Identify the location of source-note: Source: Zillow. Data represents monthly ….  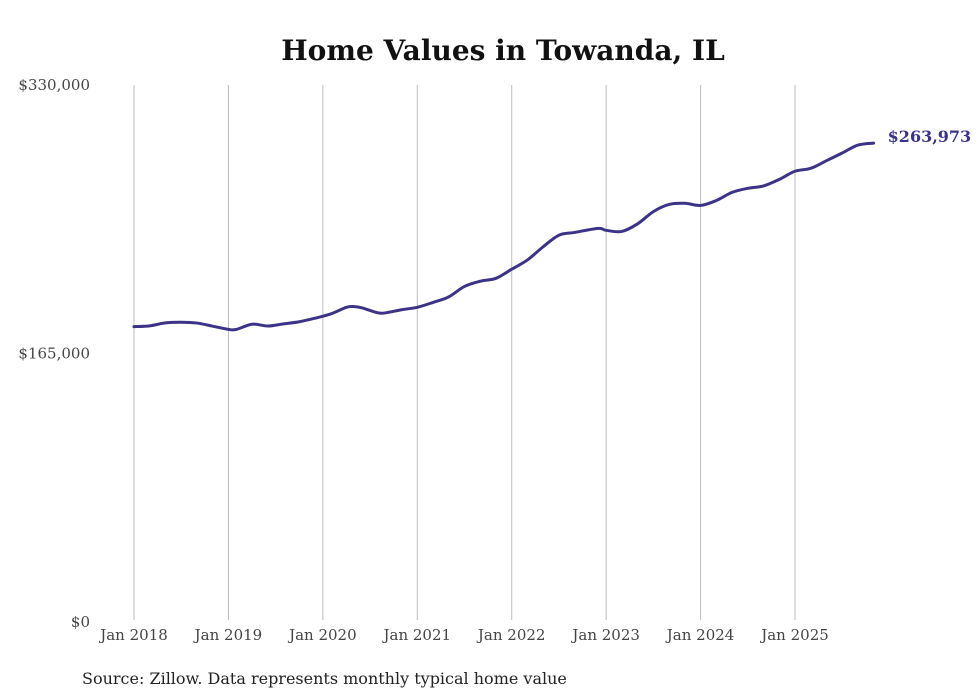
(324, 678).